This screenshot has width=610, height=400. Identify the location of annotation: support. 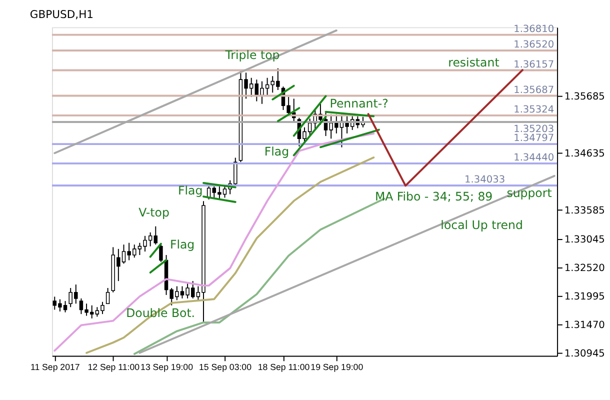
(529, 193).